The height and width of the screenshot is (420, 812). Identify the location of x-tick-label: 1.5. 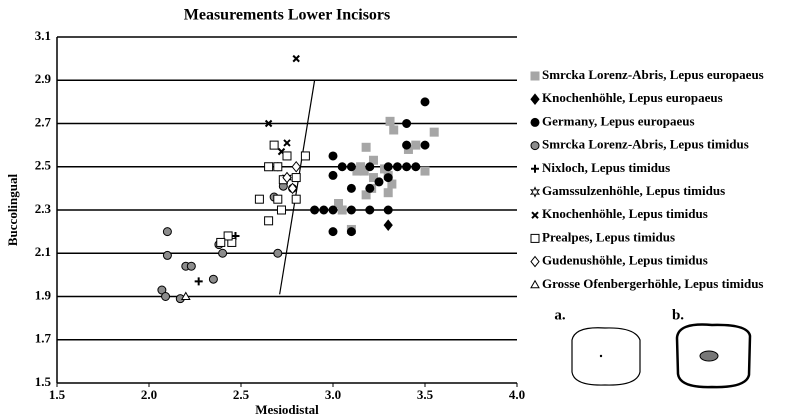
(57, 394).